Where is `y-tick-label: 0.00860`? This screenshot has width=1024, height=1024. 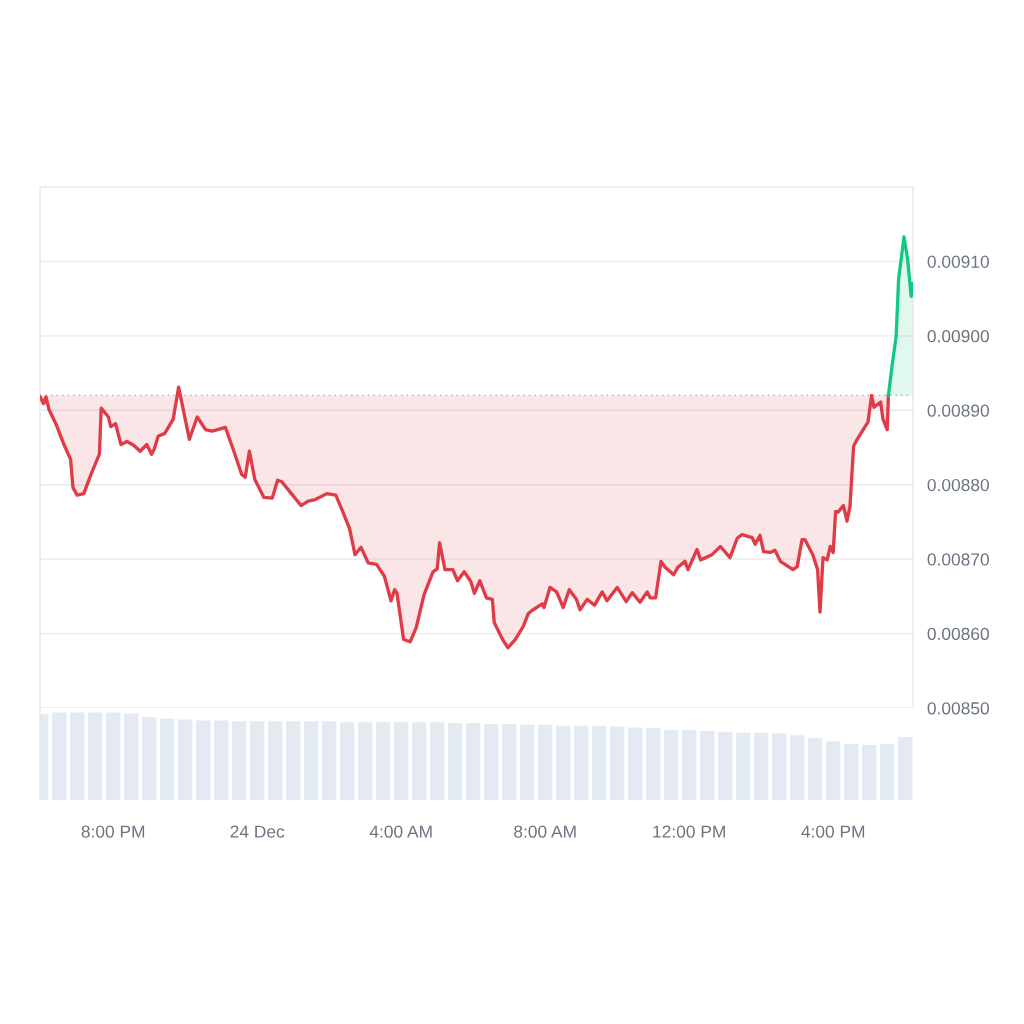 y-tick-label: 0.00860 is located at coordinates (958, 634).